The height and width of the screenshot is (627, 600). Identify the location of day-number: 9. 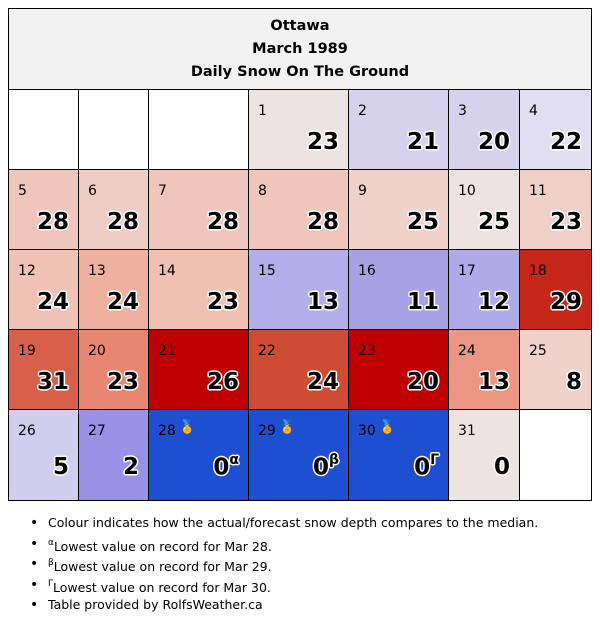
(362, 191).